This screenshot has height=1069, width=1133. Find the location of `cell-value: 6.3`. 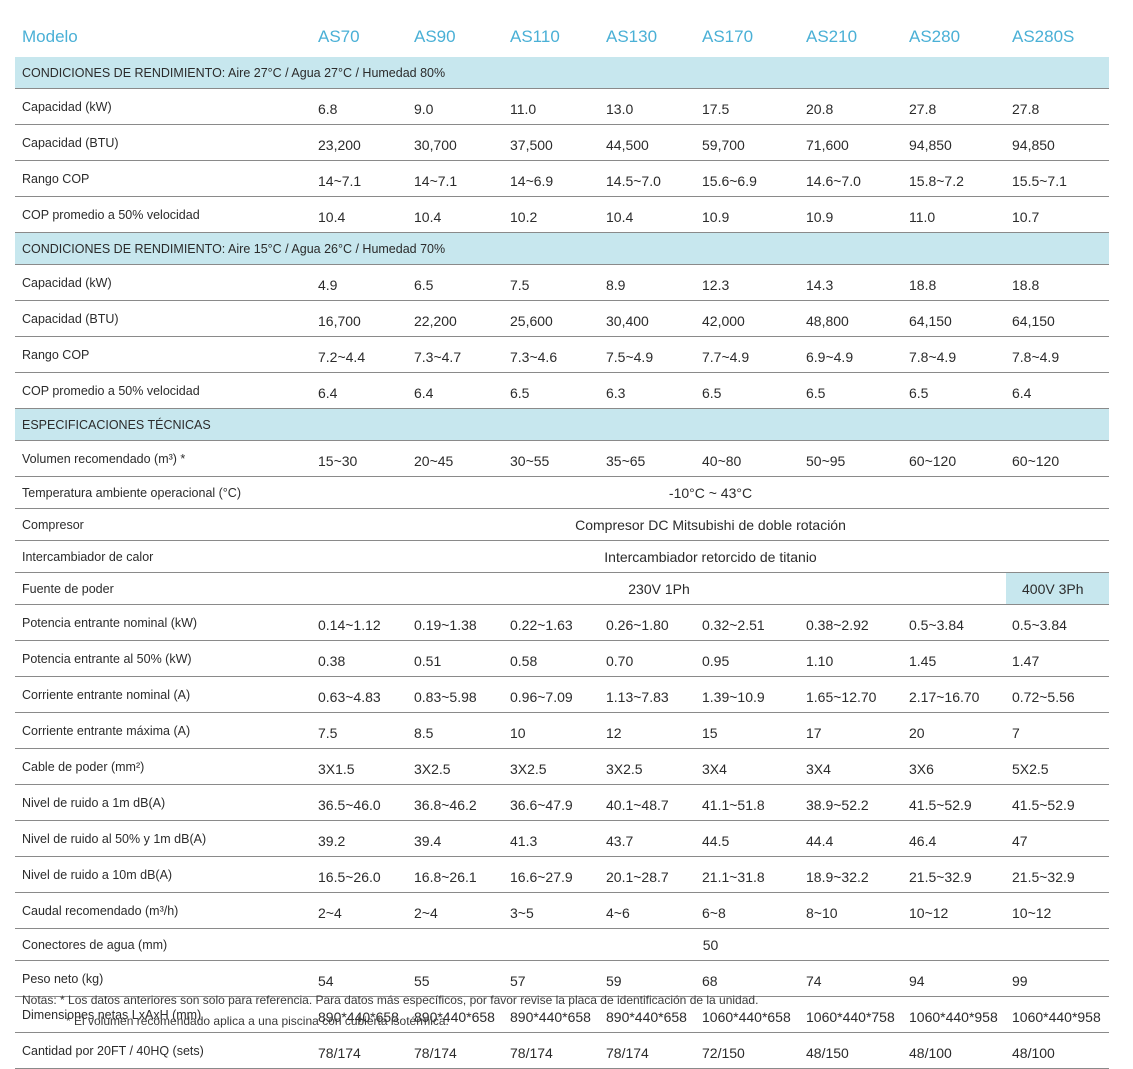

cell-value: 6.3 is located at coordinates (648, 390).